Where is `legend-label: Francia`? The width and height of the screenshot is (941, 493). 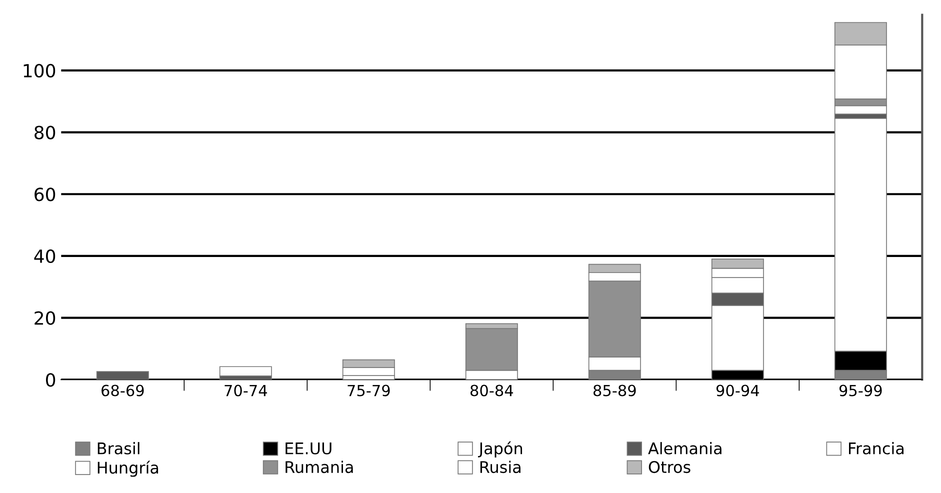 legend-label: Francia is located at coordinates (876, 448).